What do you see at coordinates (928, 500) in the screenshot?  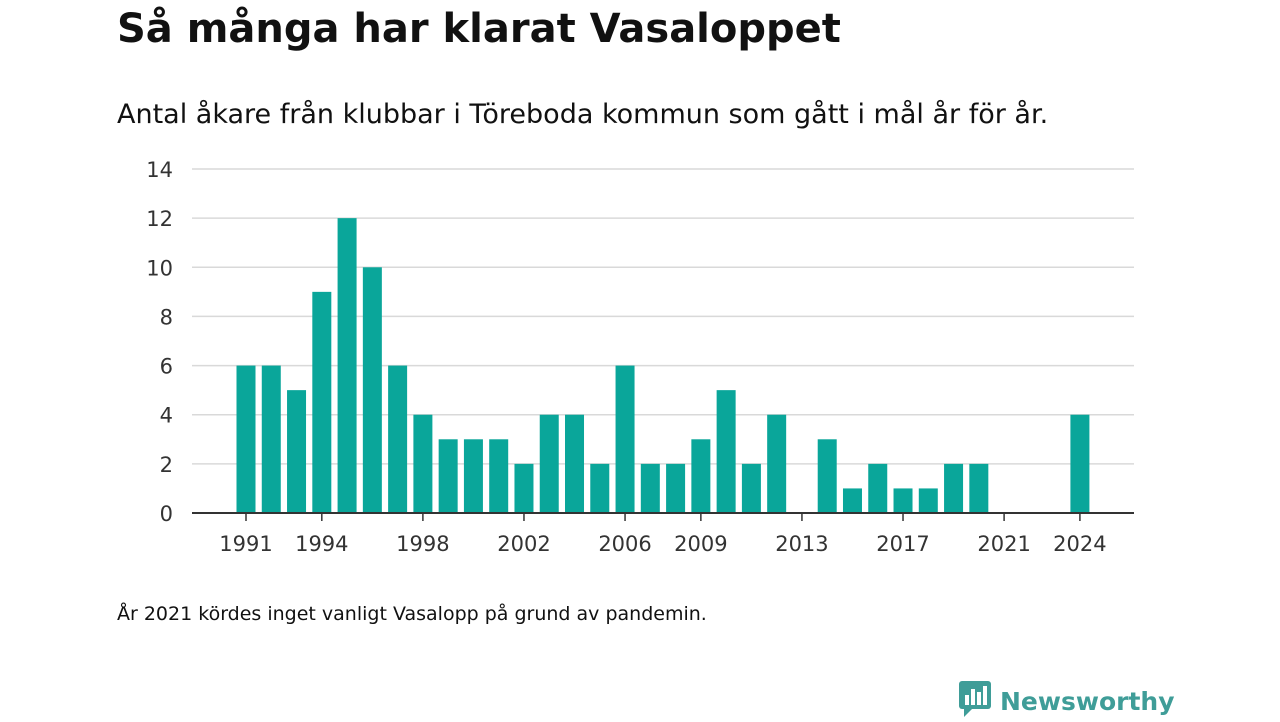 I see `bar-2018` at bounding box center [928, 500].